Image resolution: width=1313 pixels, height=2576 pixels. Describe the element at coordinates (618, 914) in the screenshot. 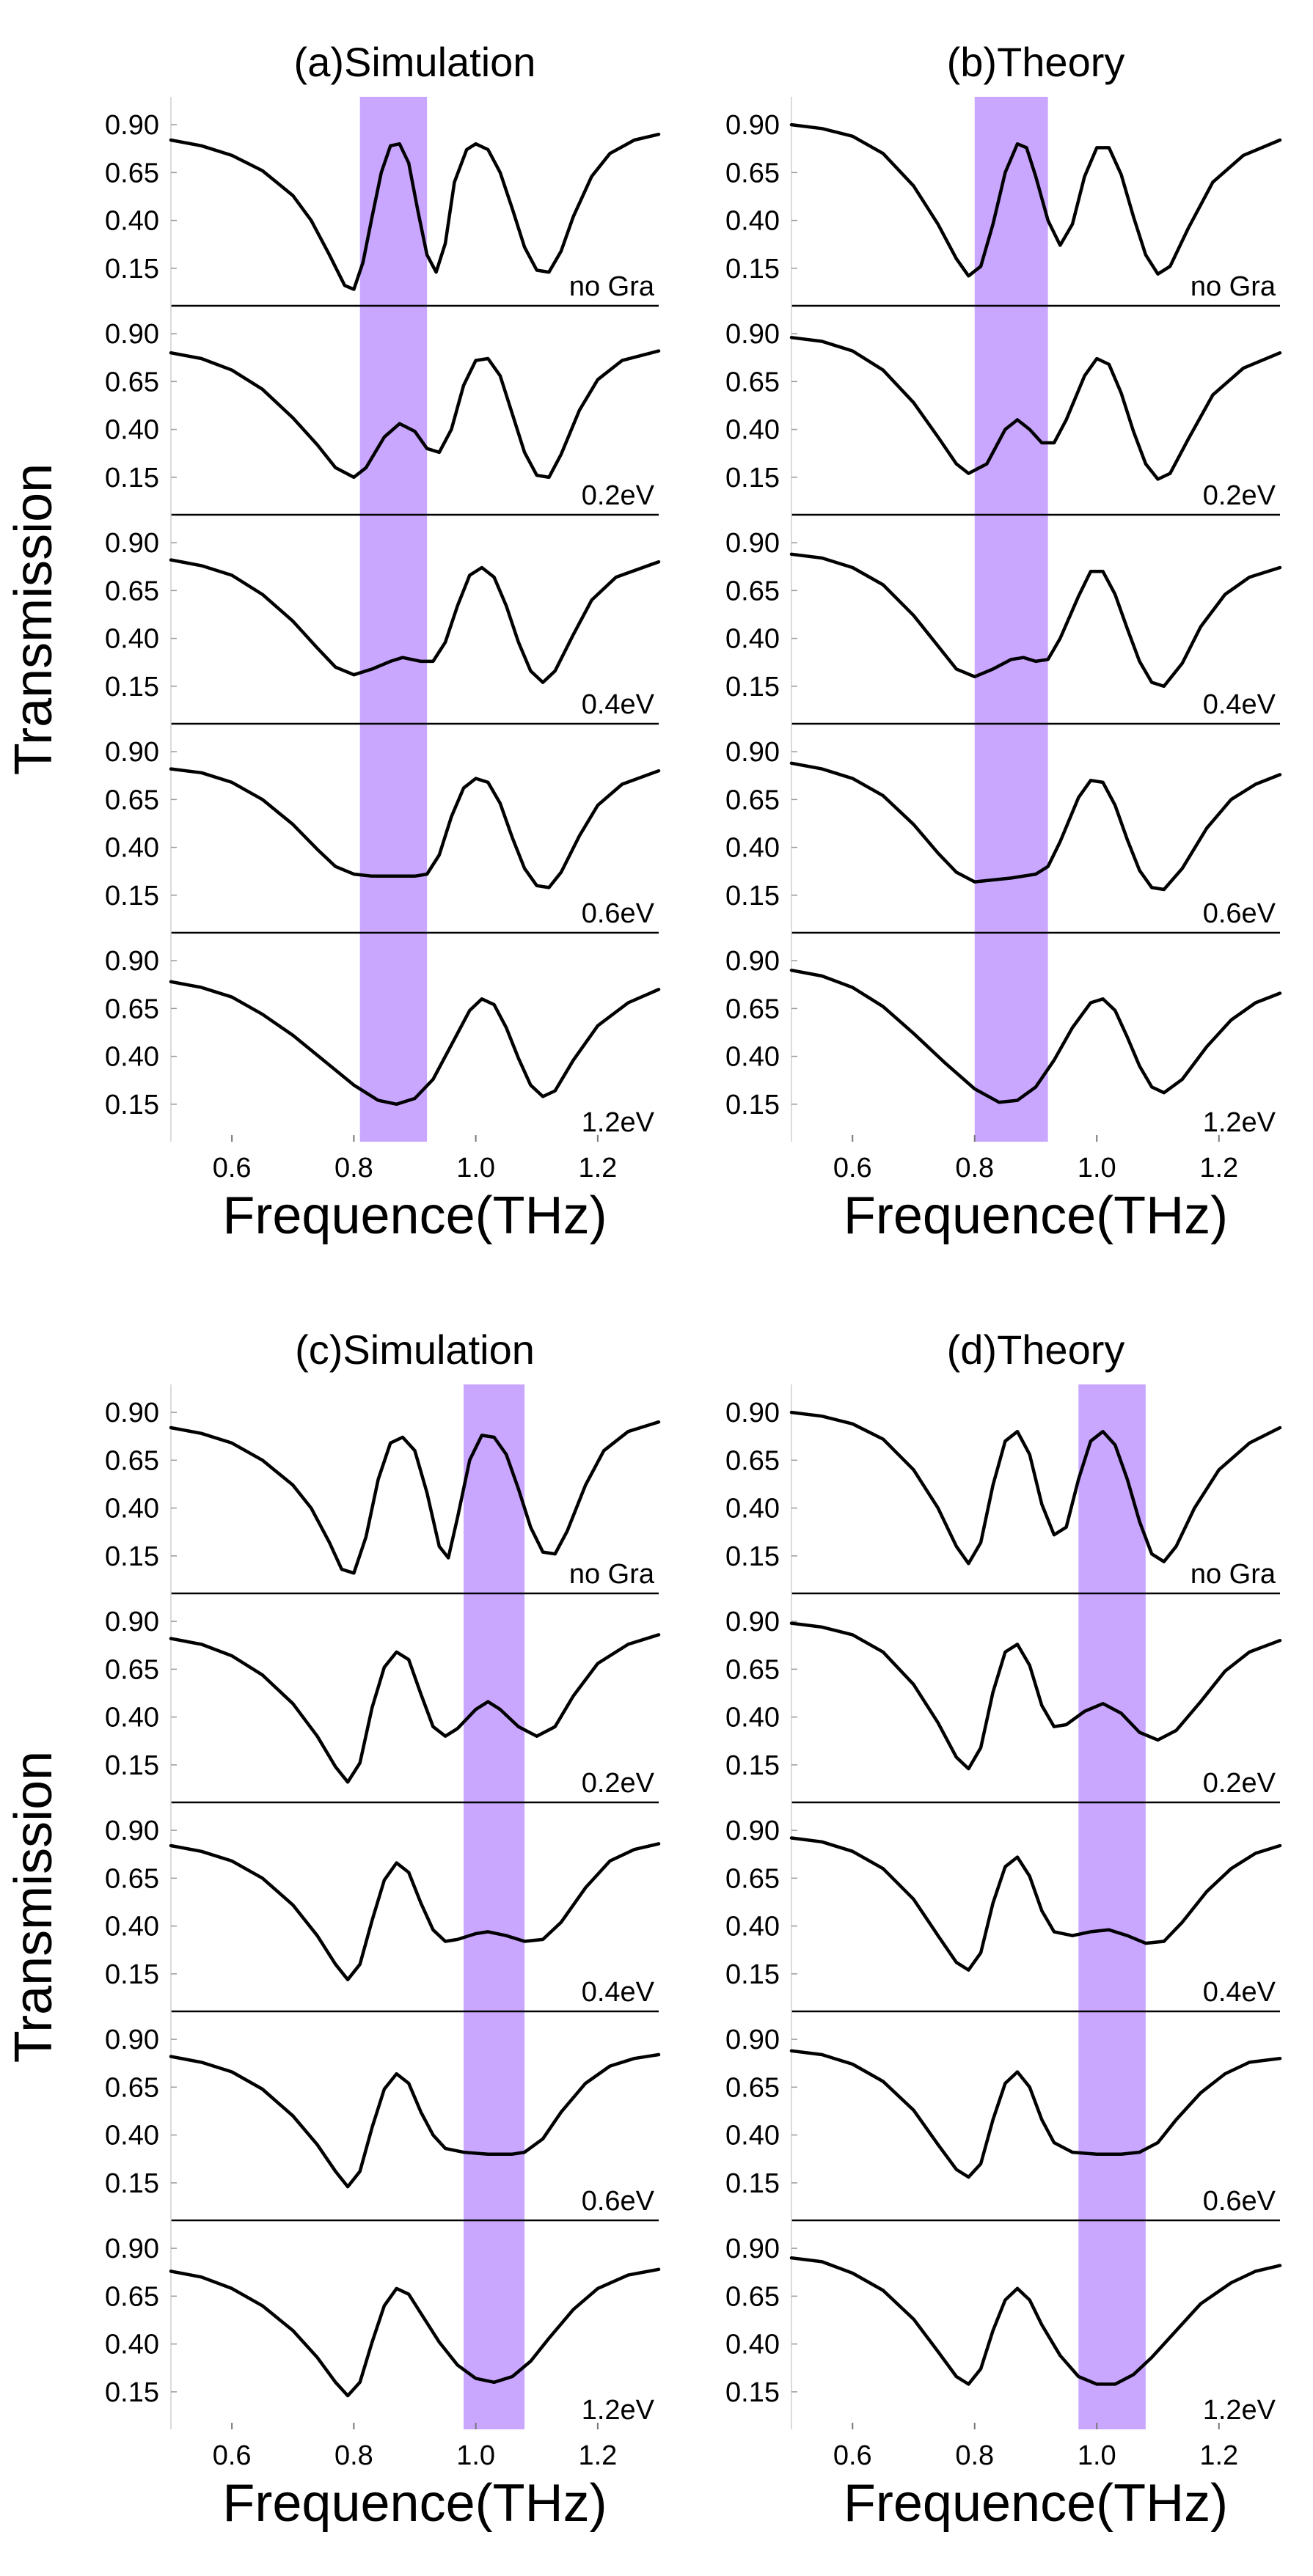

I see `series-label: 0.6eV` at that location.